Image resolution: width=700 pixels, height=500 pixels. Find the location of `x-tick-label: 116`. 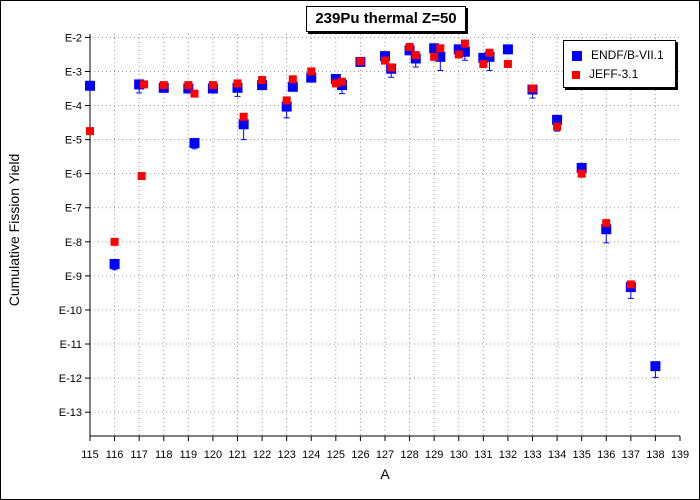

x-tick-label: 116 is located at coordinates (115, 455).